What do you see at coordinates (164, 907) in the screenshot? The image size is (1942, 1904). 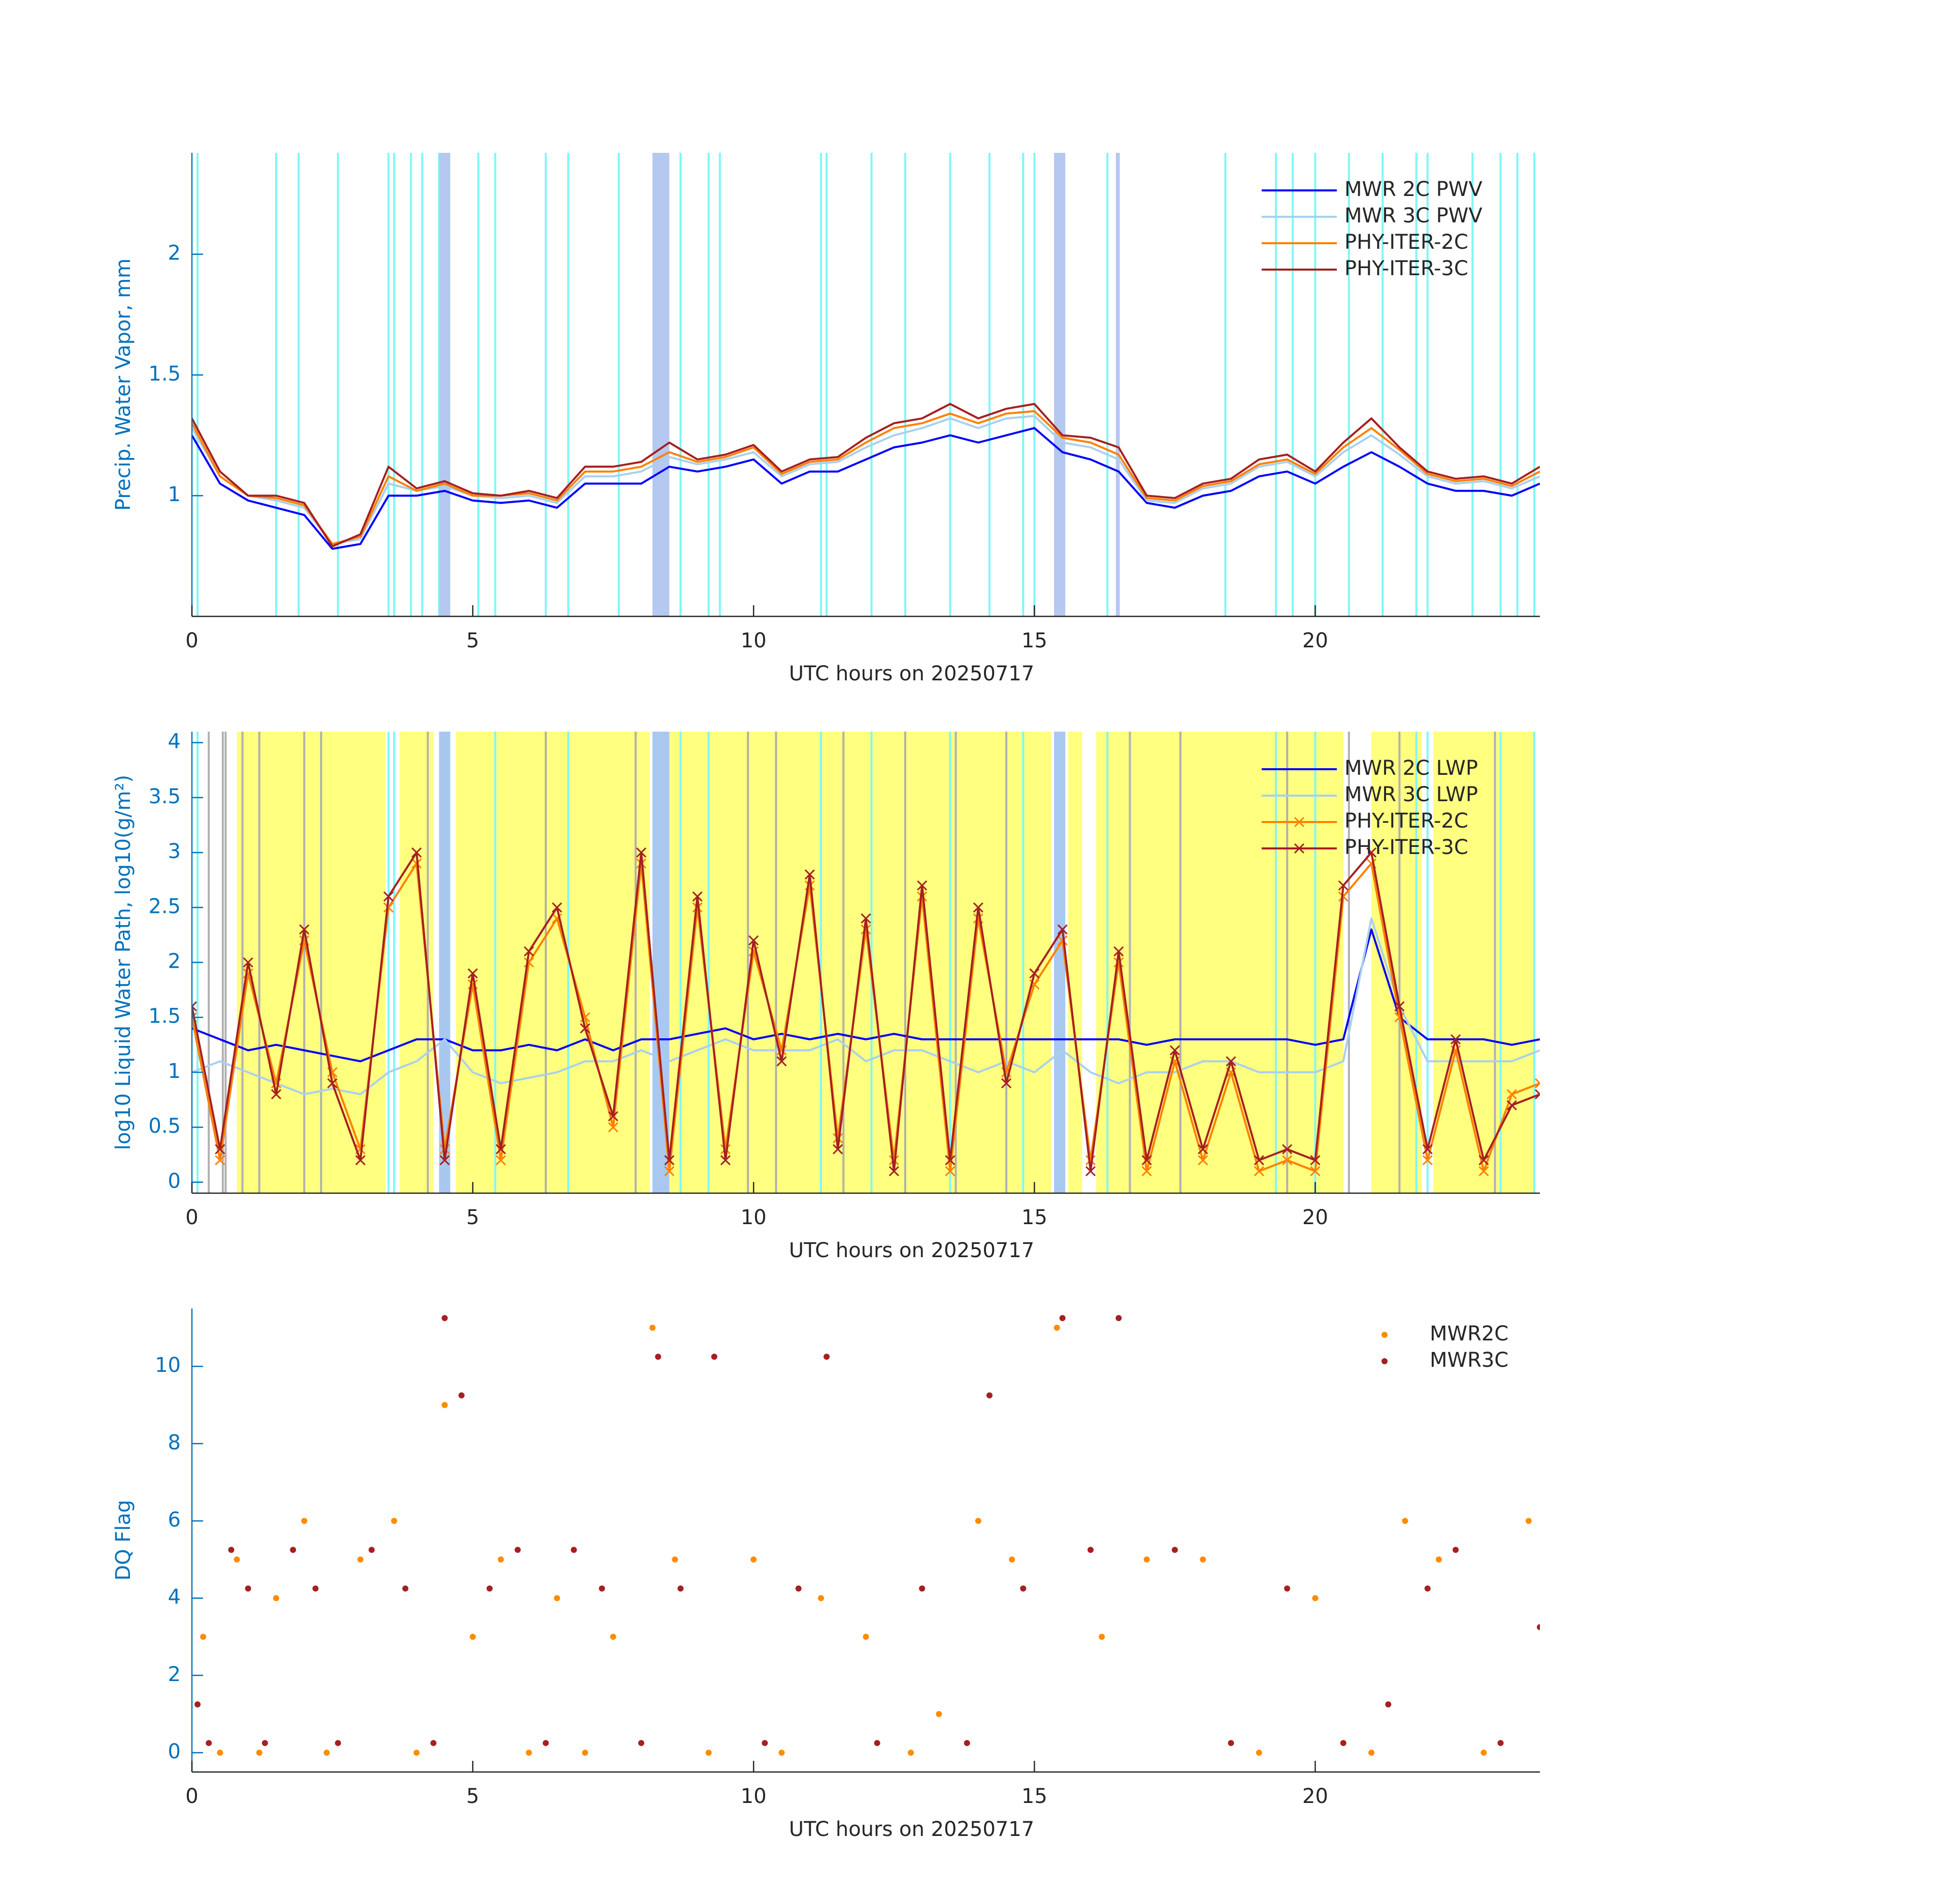 I see `y-tick-label: 2.5` at bounding box center [164, 907].